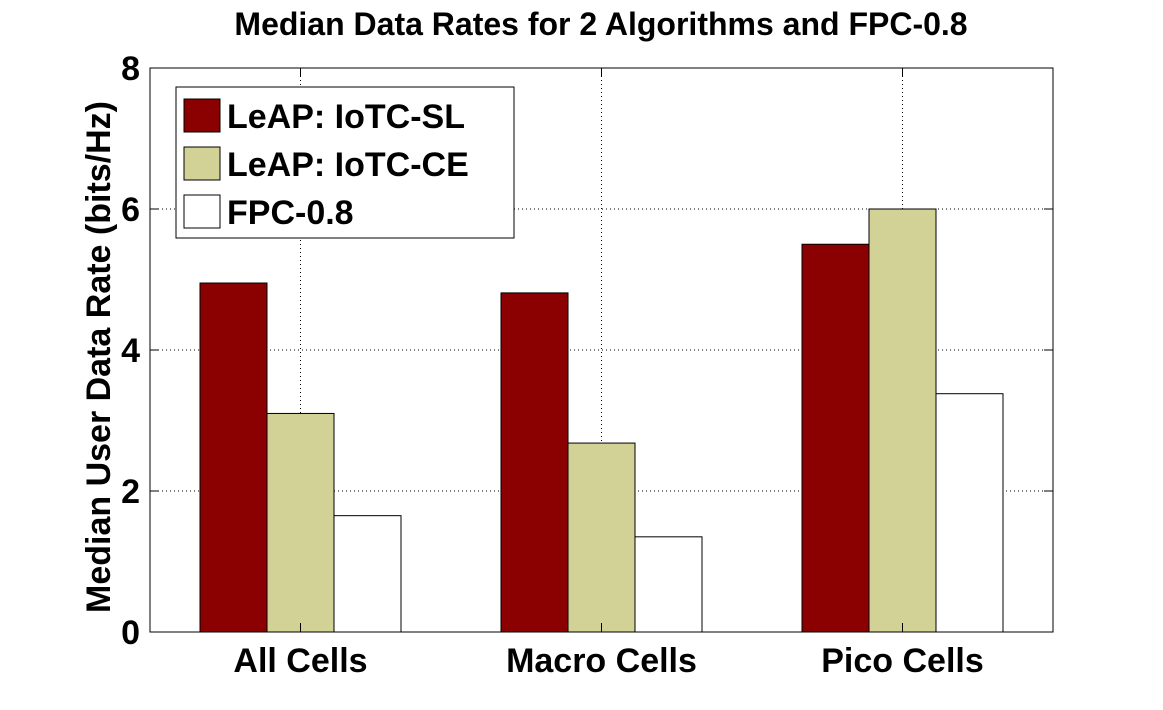 The width and height of the screenshot is (1163, 710). Describe the element at coordinates (346, 117) in the screenshot. I see `legend-label: LeAP: IoTC-SL` at that location.